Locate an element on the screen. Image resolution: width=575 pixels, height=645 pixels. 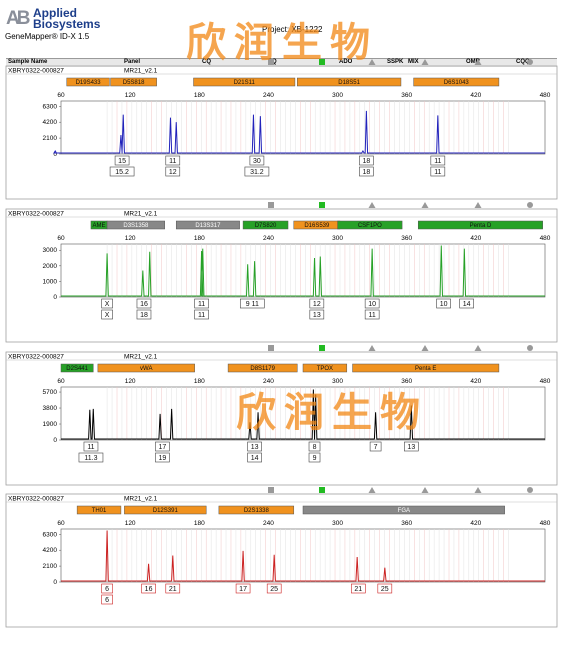
allele-call-label: 9 is located at coordinates (315, 458).